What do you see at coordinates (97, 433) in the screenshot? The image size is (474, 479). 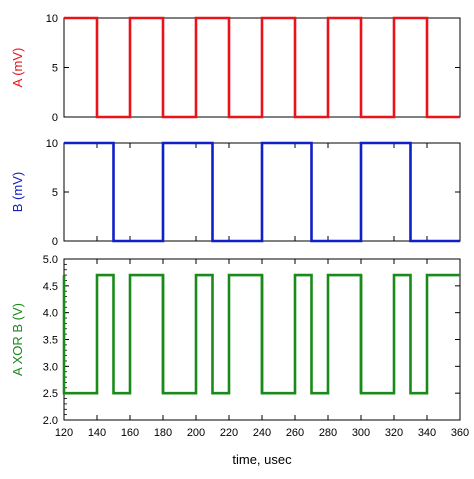 I see `x-tick-label-1: 140` at bounding box center [97, 433].